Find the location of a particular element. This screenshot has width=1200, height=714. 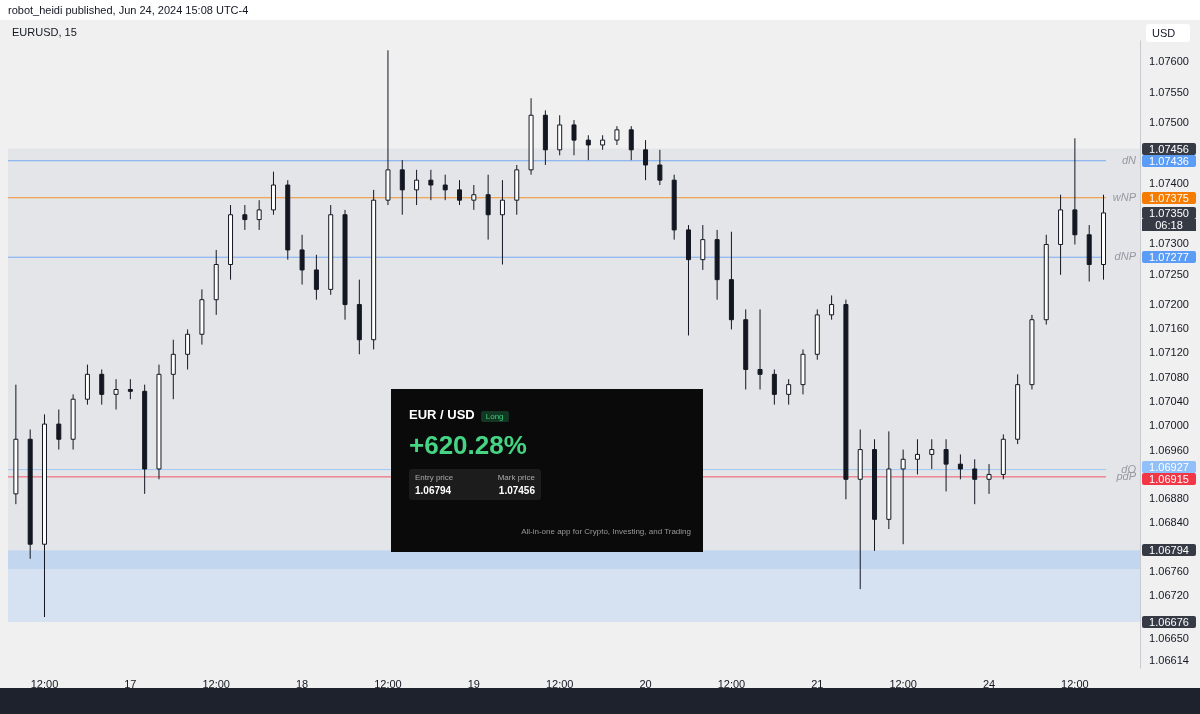

y-tick-label: 1.06880 is located at coordinates (1169, 498).